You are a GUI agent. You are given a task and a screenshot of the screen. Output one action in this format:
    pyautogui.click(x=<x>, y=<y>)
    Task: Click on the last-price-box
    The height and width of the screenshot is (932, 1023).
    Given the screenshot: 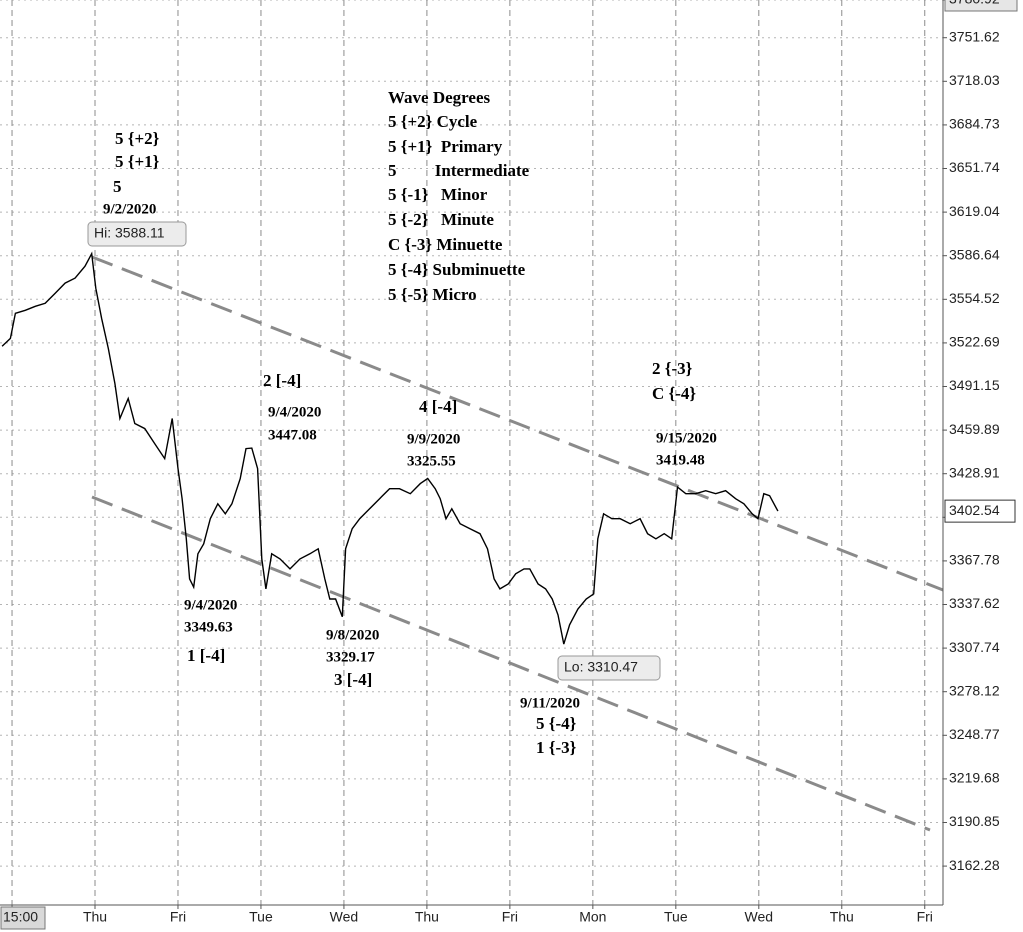 What is the action you would take?
    pyautogui.click(x=980, y=511)
    